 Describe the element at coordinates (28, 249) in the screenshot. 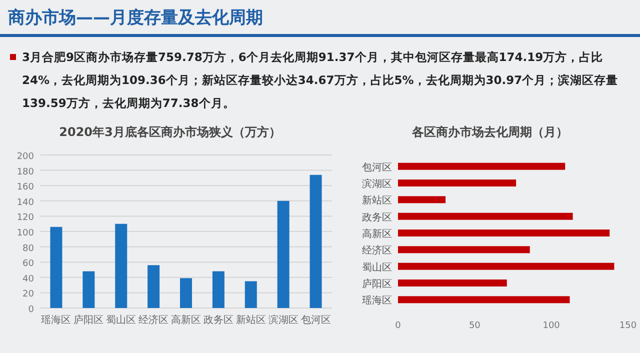

I see `y-tick-label: 80` at that location.